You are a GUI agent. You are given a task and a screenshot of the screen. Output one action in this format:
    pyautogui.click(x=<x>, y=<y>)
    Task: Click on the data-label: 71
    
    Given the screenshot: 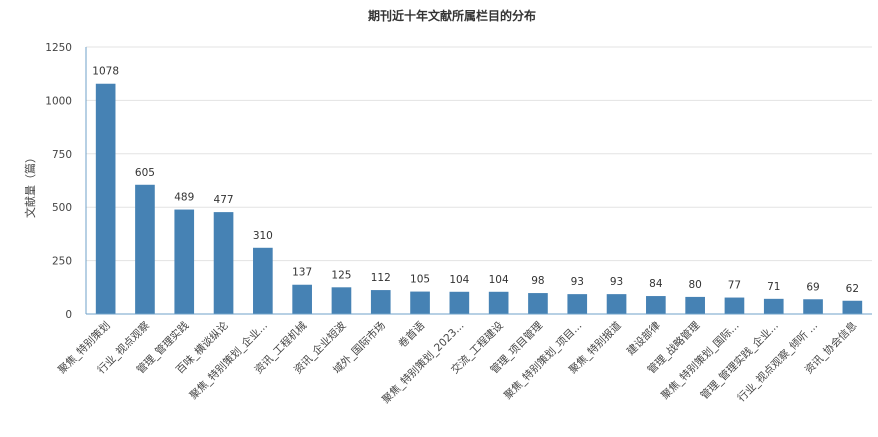 What is the action you would take?
    pyautogui.click(x=773, y=287)
    